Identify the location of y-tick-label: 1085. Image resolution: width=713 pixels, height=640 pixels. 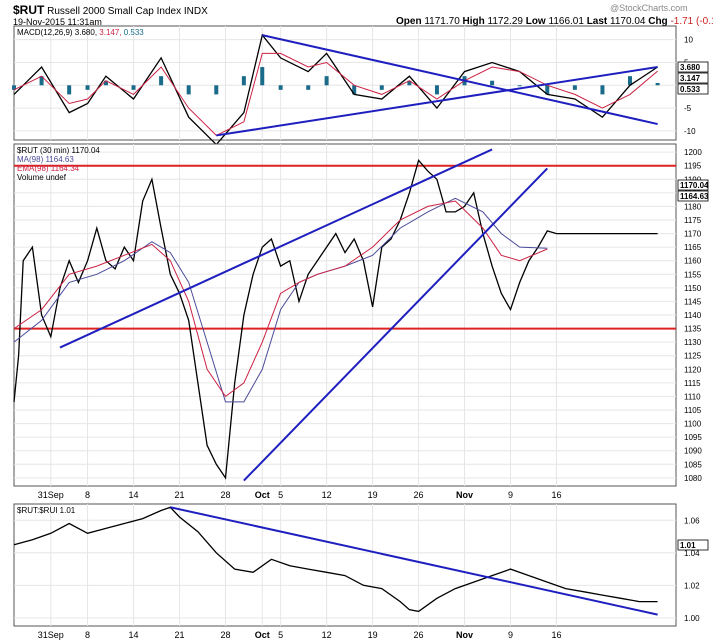
(693, 464).